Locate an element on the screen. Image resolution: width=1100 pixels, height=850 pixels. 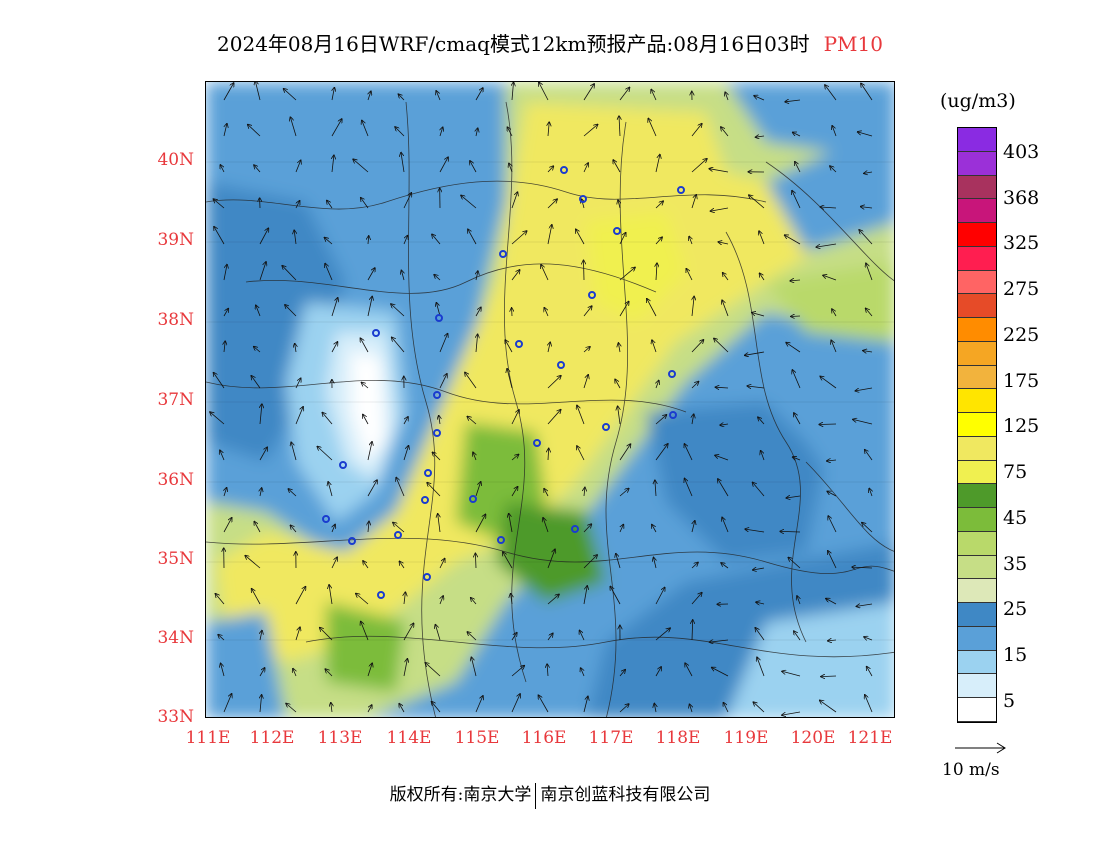
lon-label: 118E is located at coordinates (678, 738).